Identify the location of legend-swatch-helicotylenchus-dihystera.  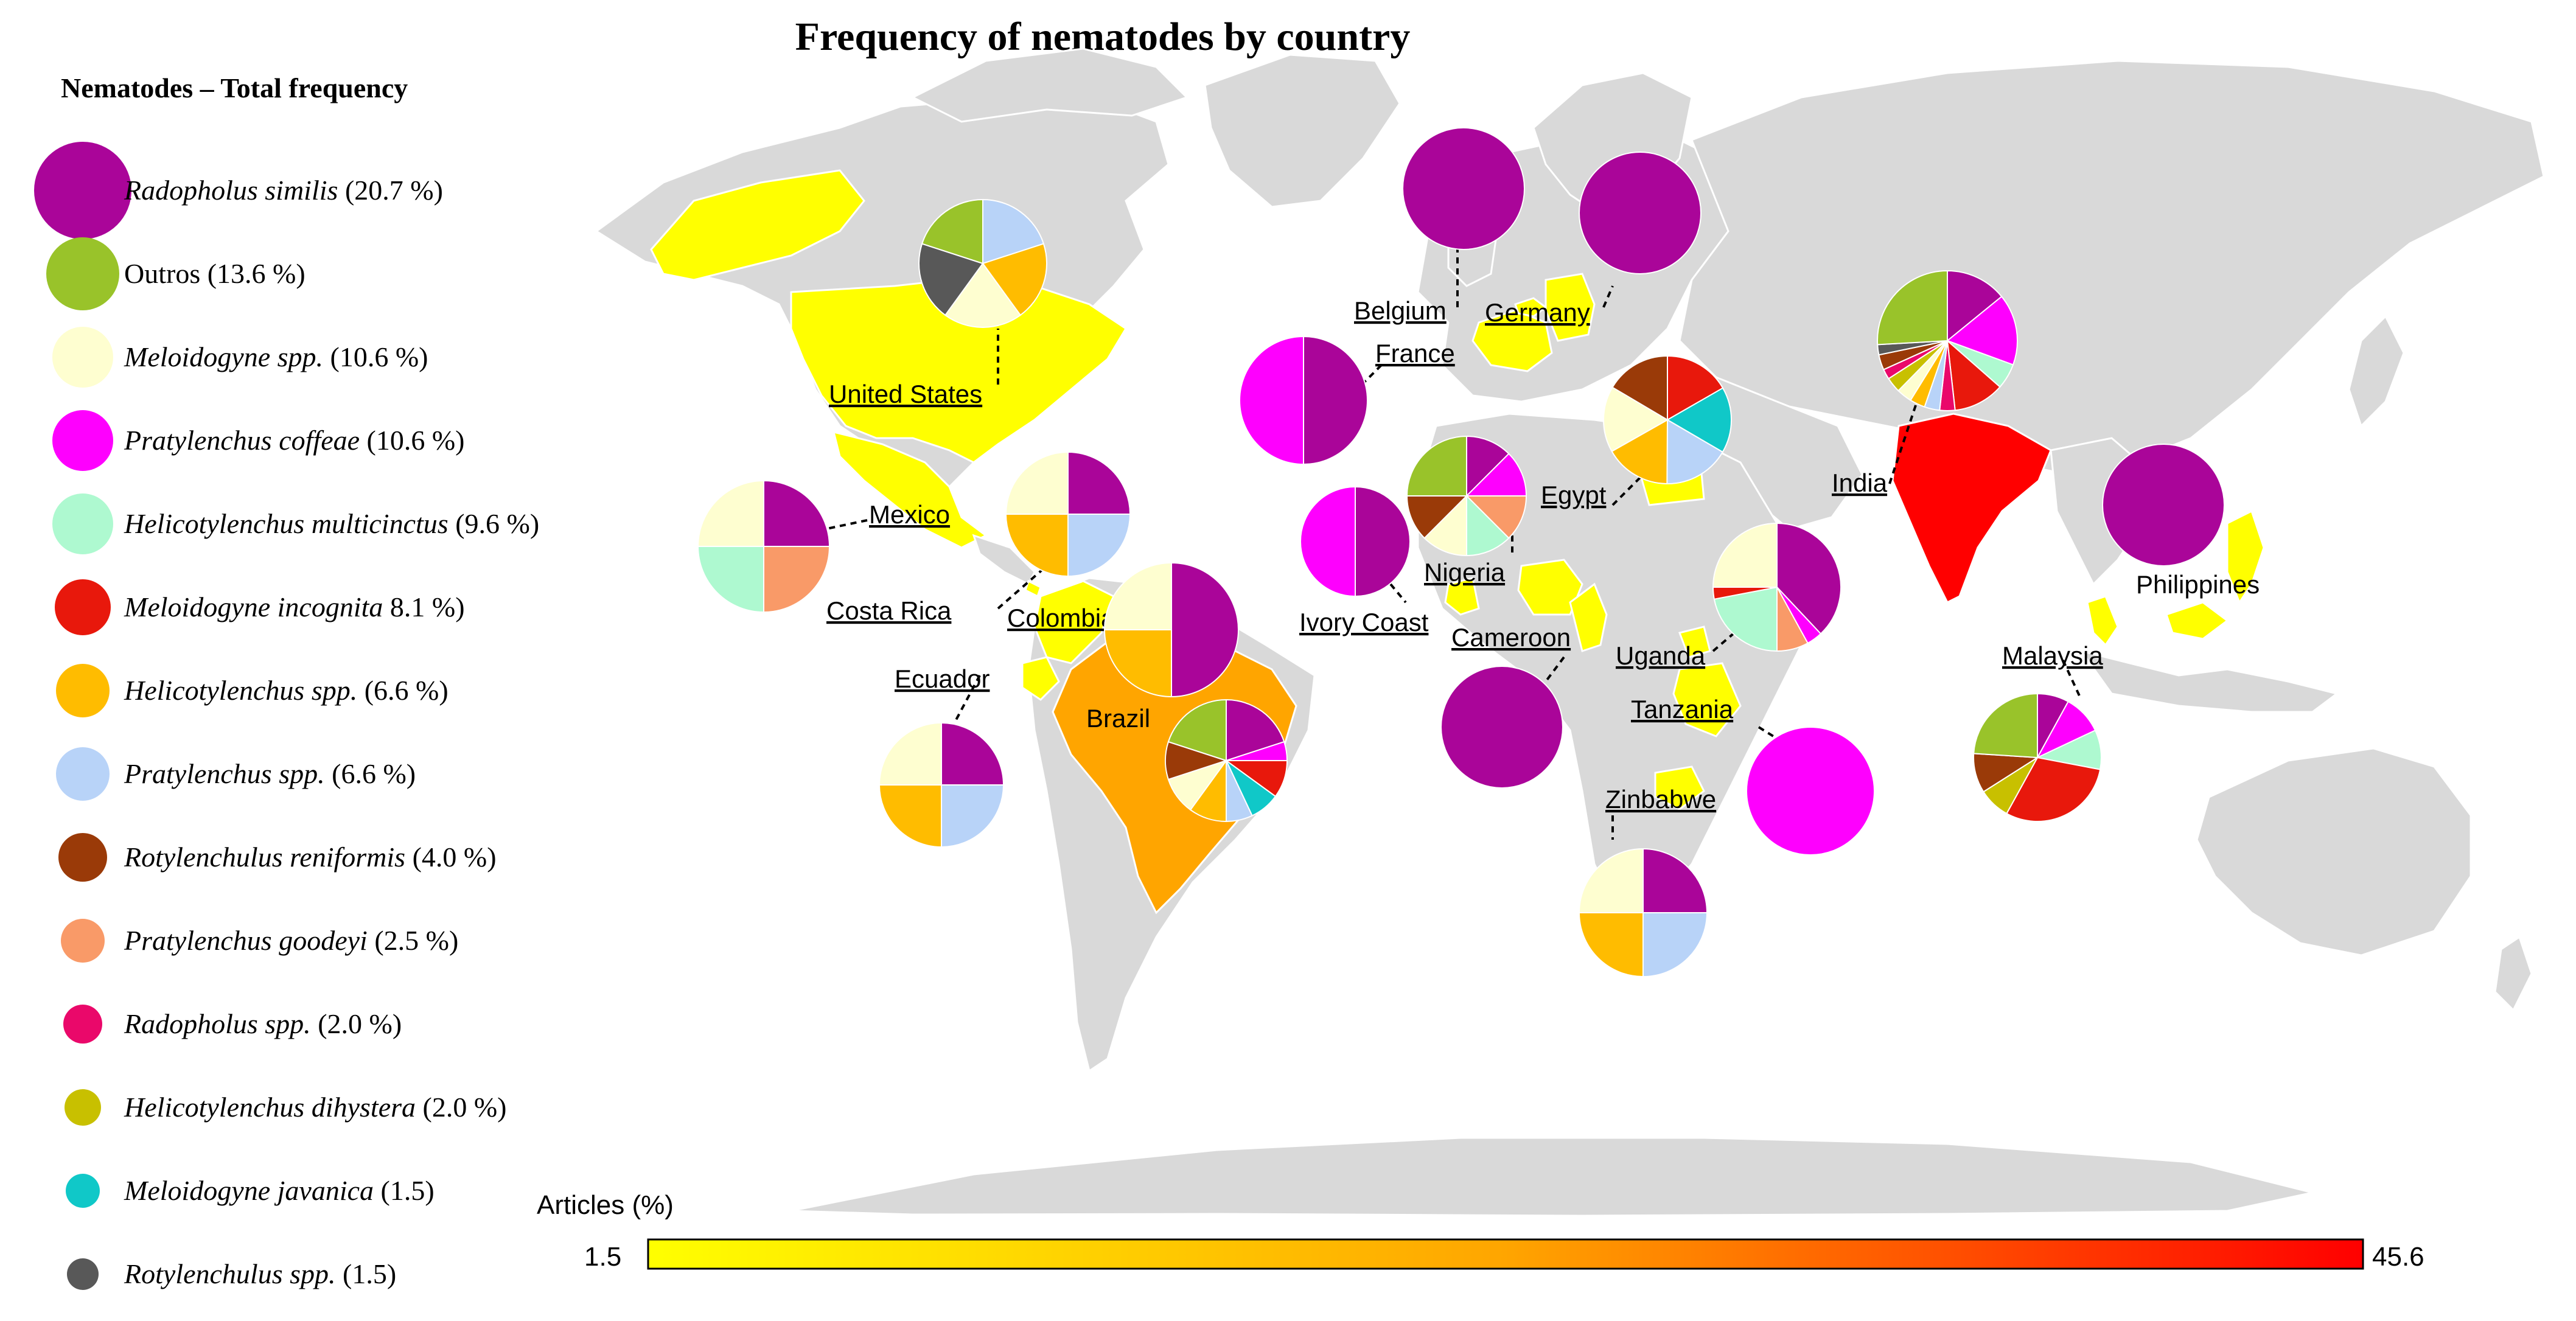
(83, 1107).